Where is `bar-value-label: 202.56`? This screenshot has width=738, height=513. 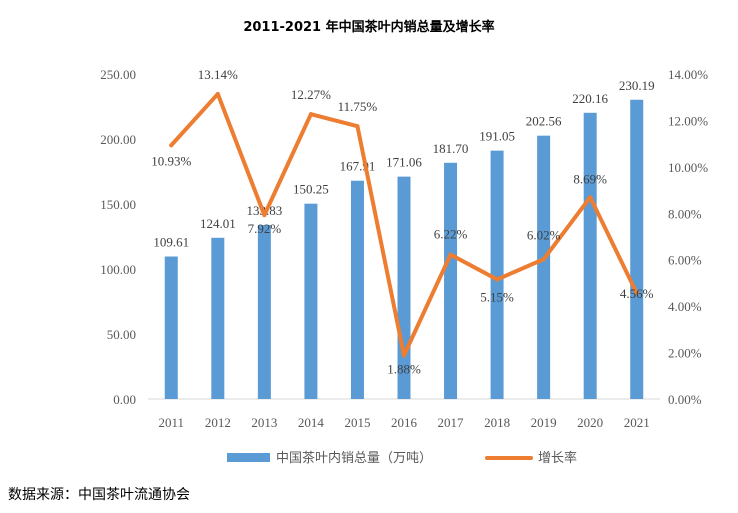 bar-value-label: 202.56 is located at coordinates (544, 121).